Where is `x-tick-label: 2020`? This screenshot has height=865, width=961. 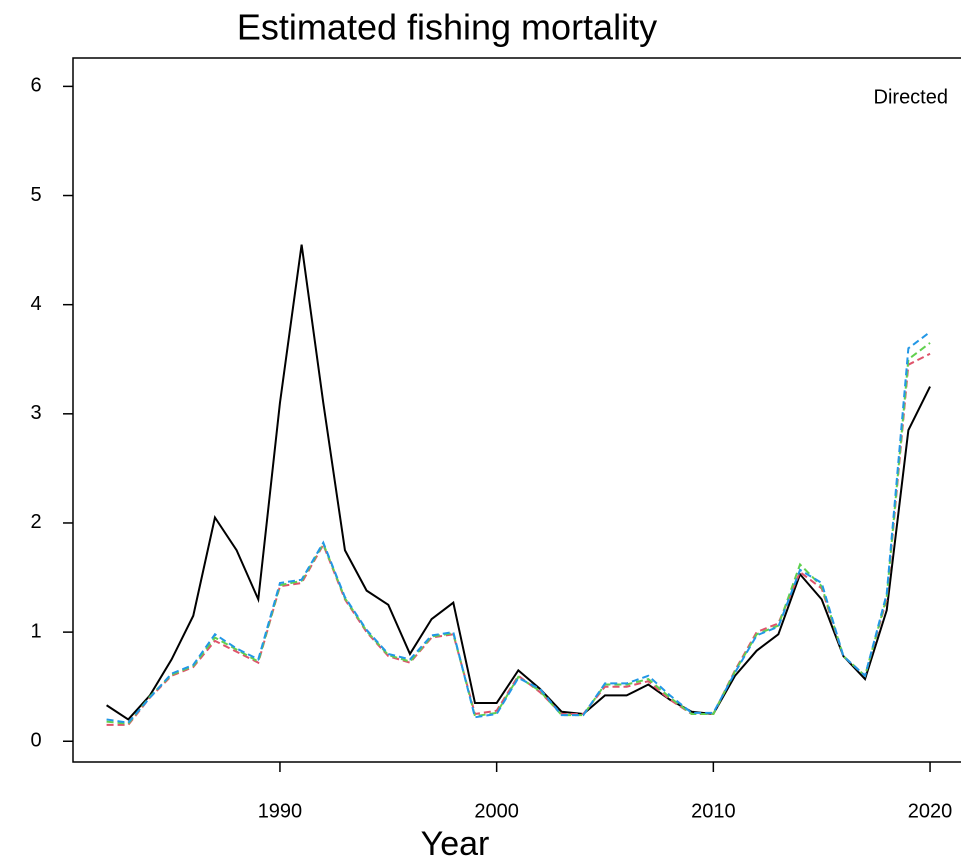
x-tick-label: 2020 is located at coordinates (930, 811).